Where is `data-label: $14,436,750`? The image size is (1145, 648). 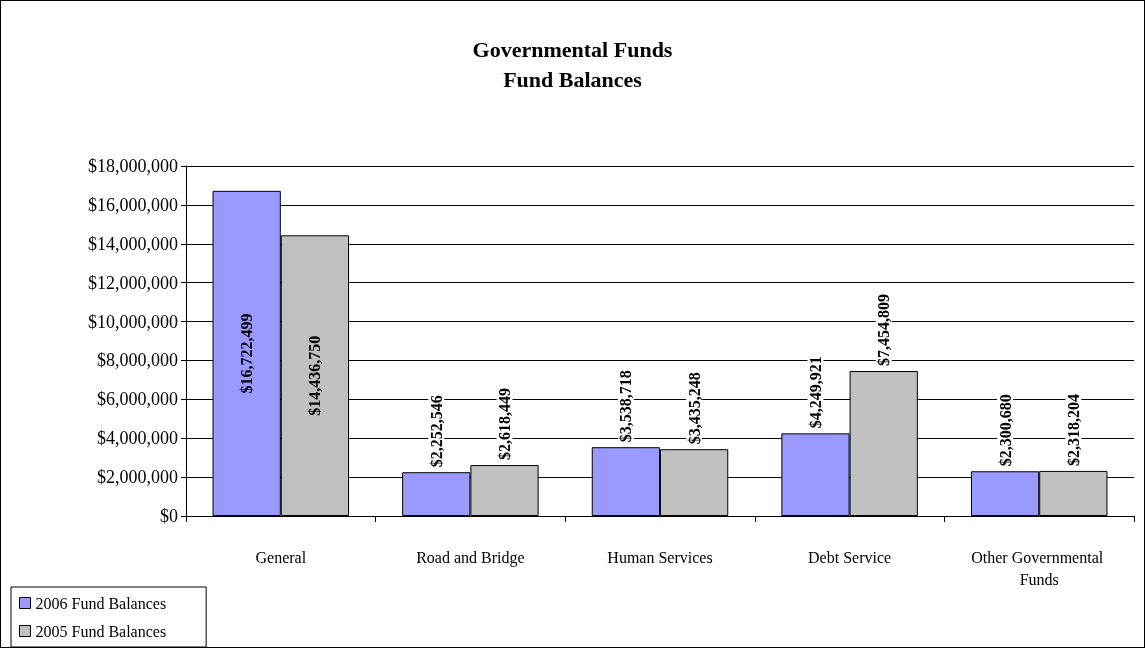 data-label: $14,436,750 is located at coordinates (315, 375).